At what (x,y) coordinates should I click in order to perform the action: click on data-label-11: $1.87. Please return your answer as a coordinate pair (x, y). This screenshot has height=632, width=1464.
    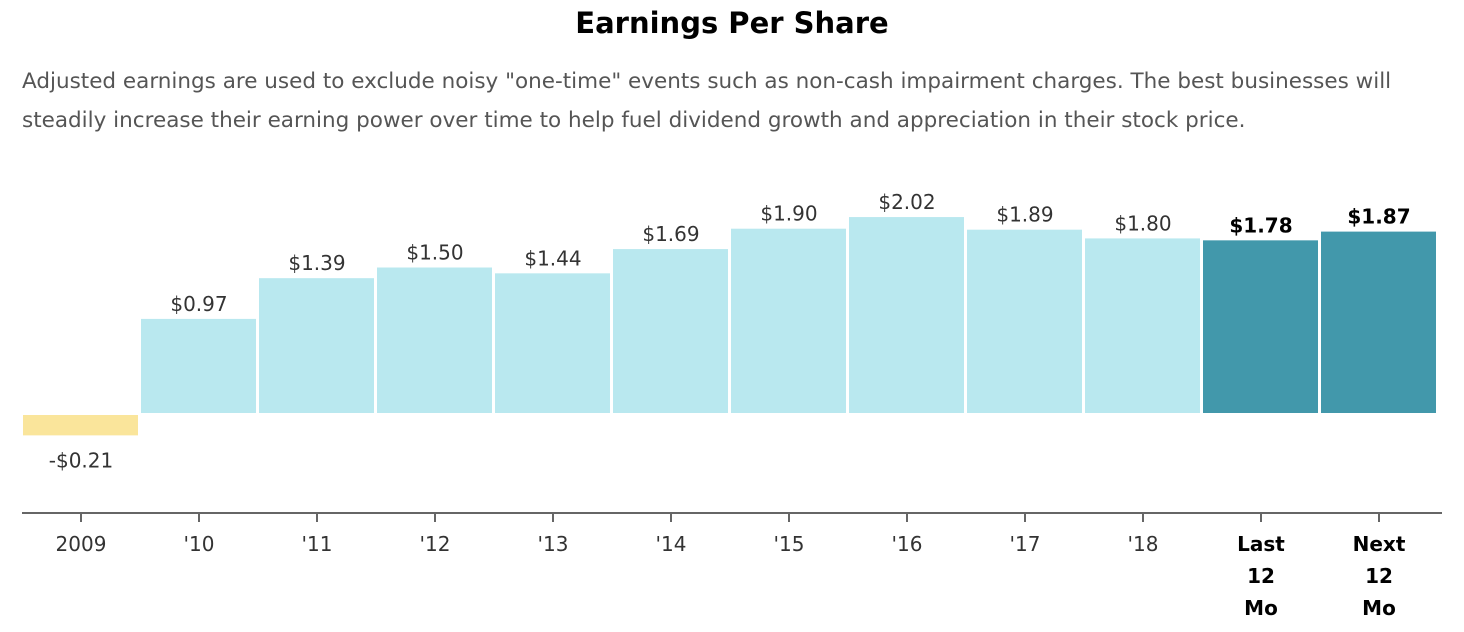
    Looking at the image, I should click on (1378, 217).